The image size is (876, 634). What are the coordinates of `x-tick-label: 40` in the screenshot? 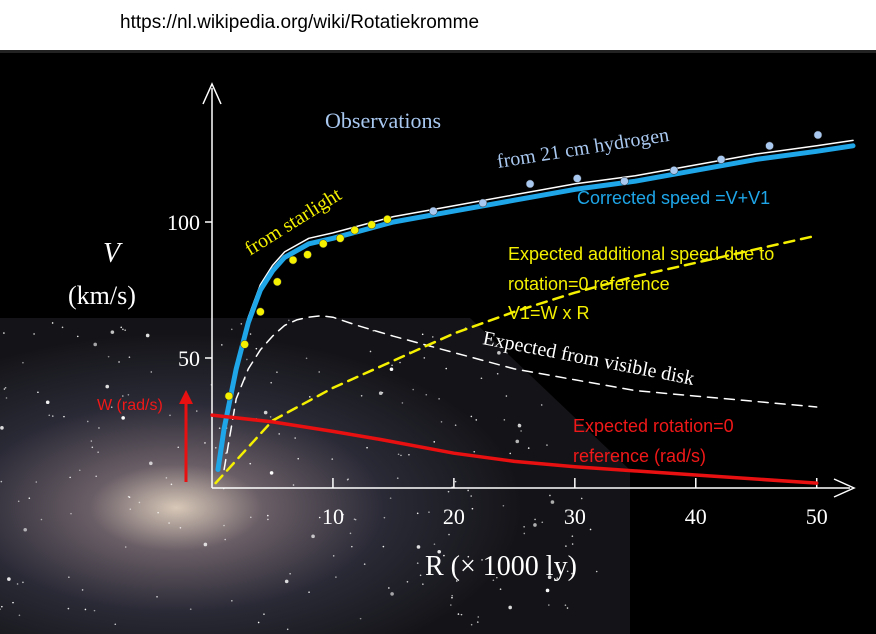 It's located at (696, 516).